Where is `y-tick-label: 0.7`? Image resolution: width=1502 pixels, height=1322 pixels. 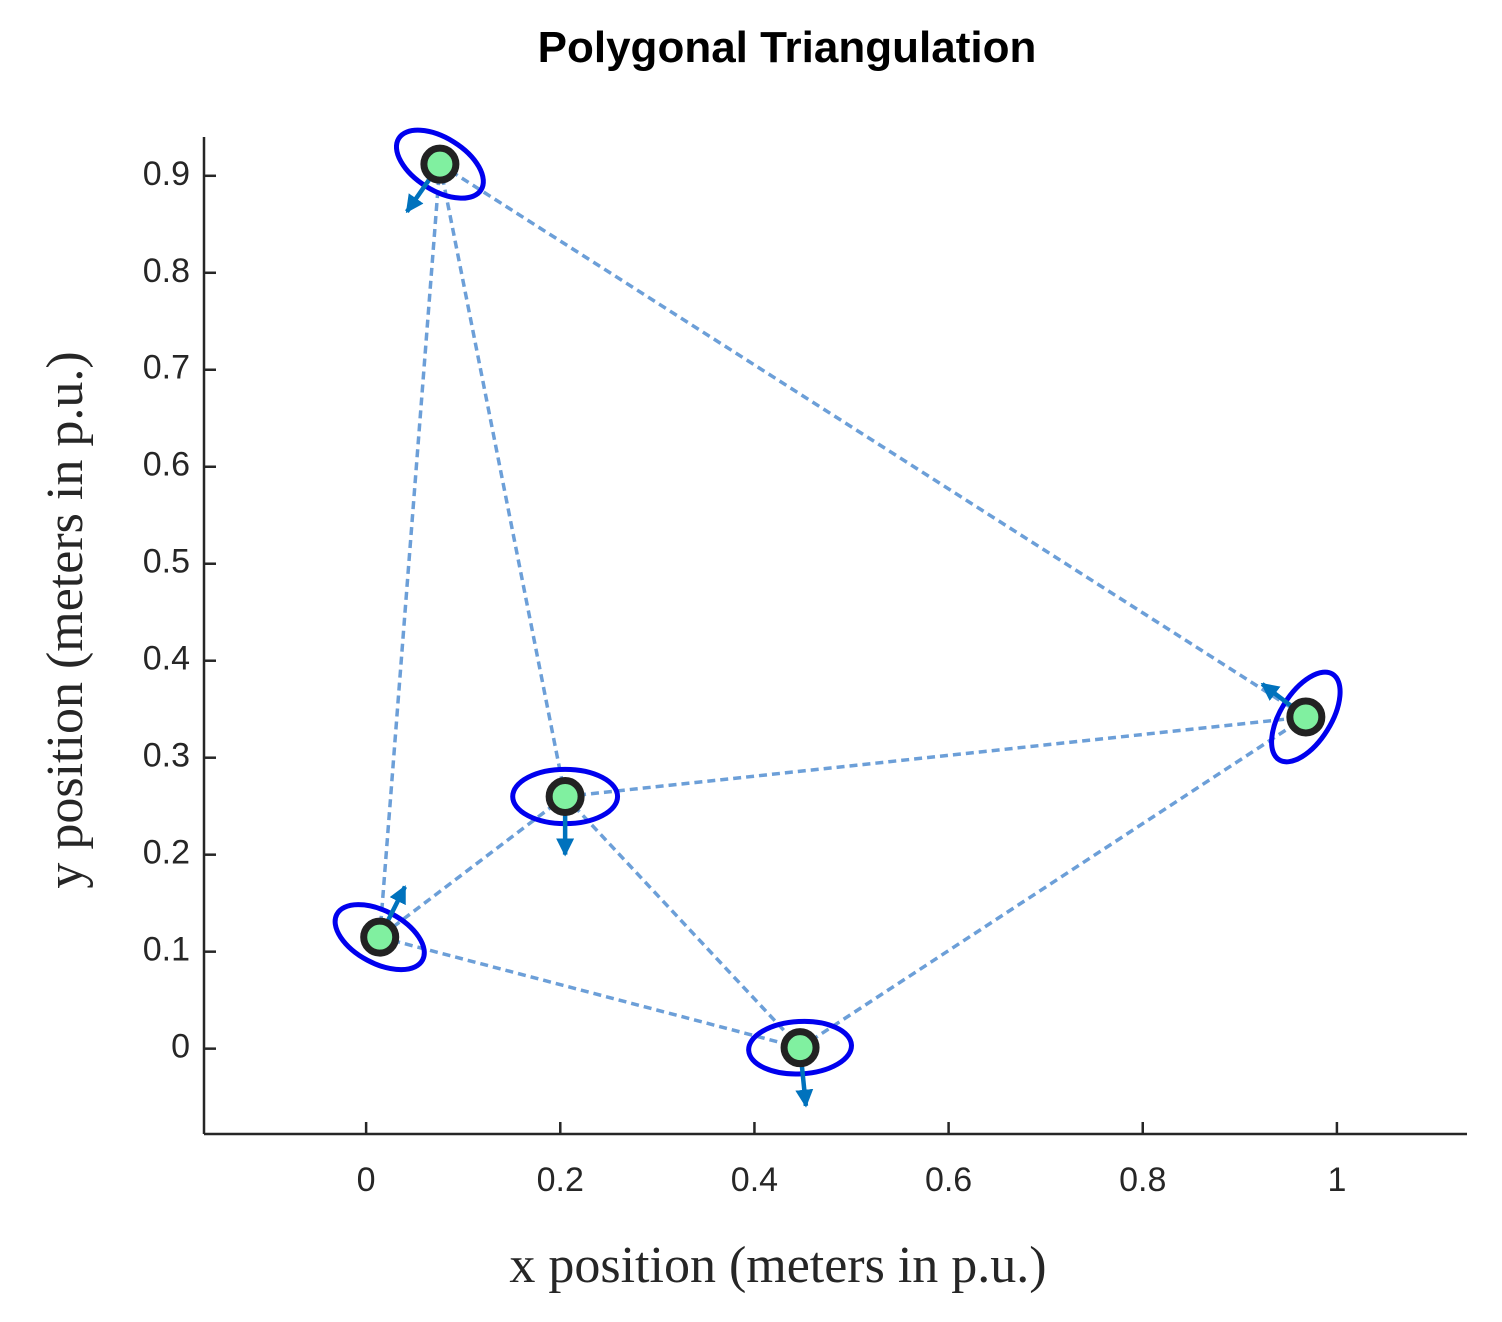 y-tick-label: 0.7 is located at coordinates (166, 368).